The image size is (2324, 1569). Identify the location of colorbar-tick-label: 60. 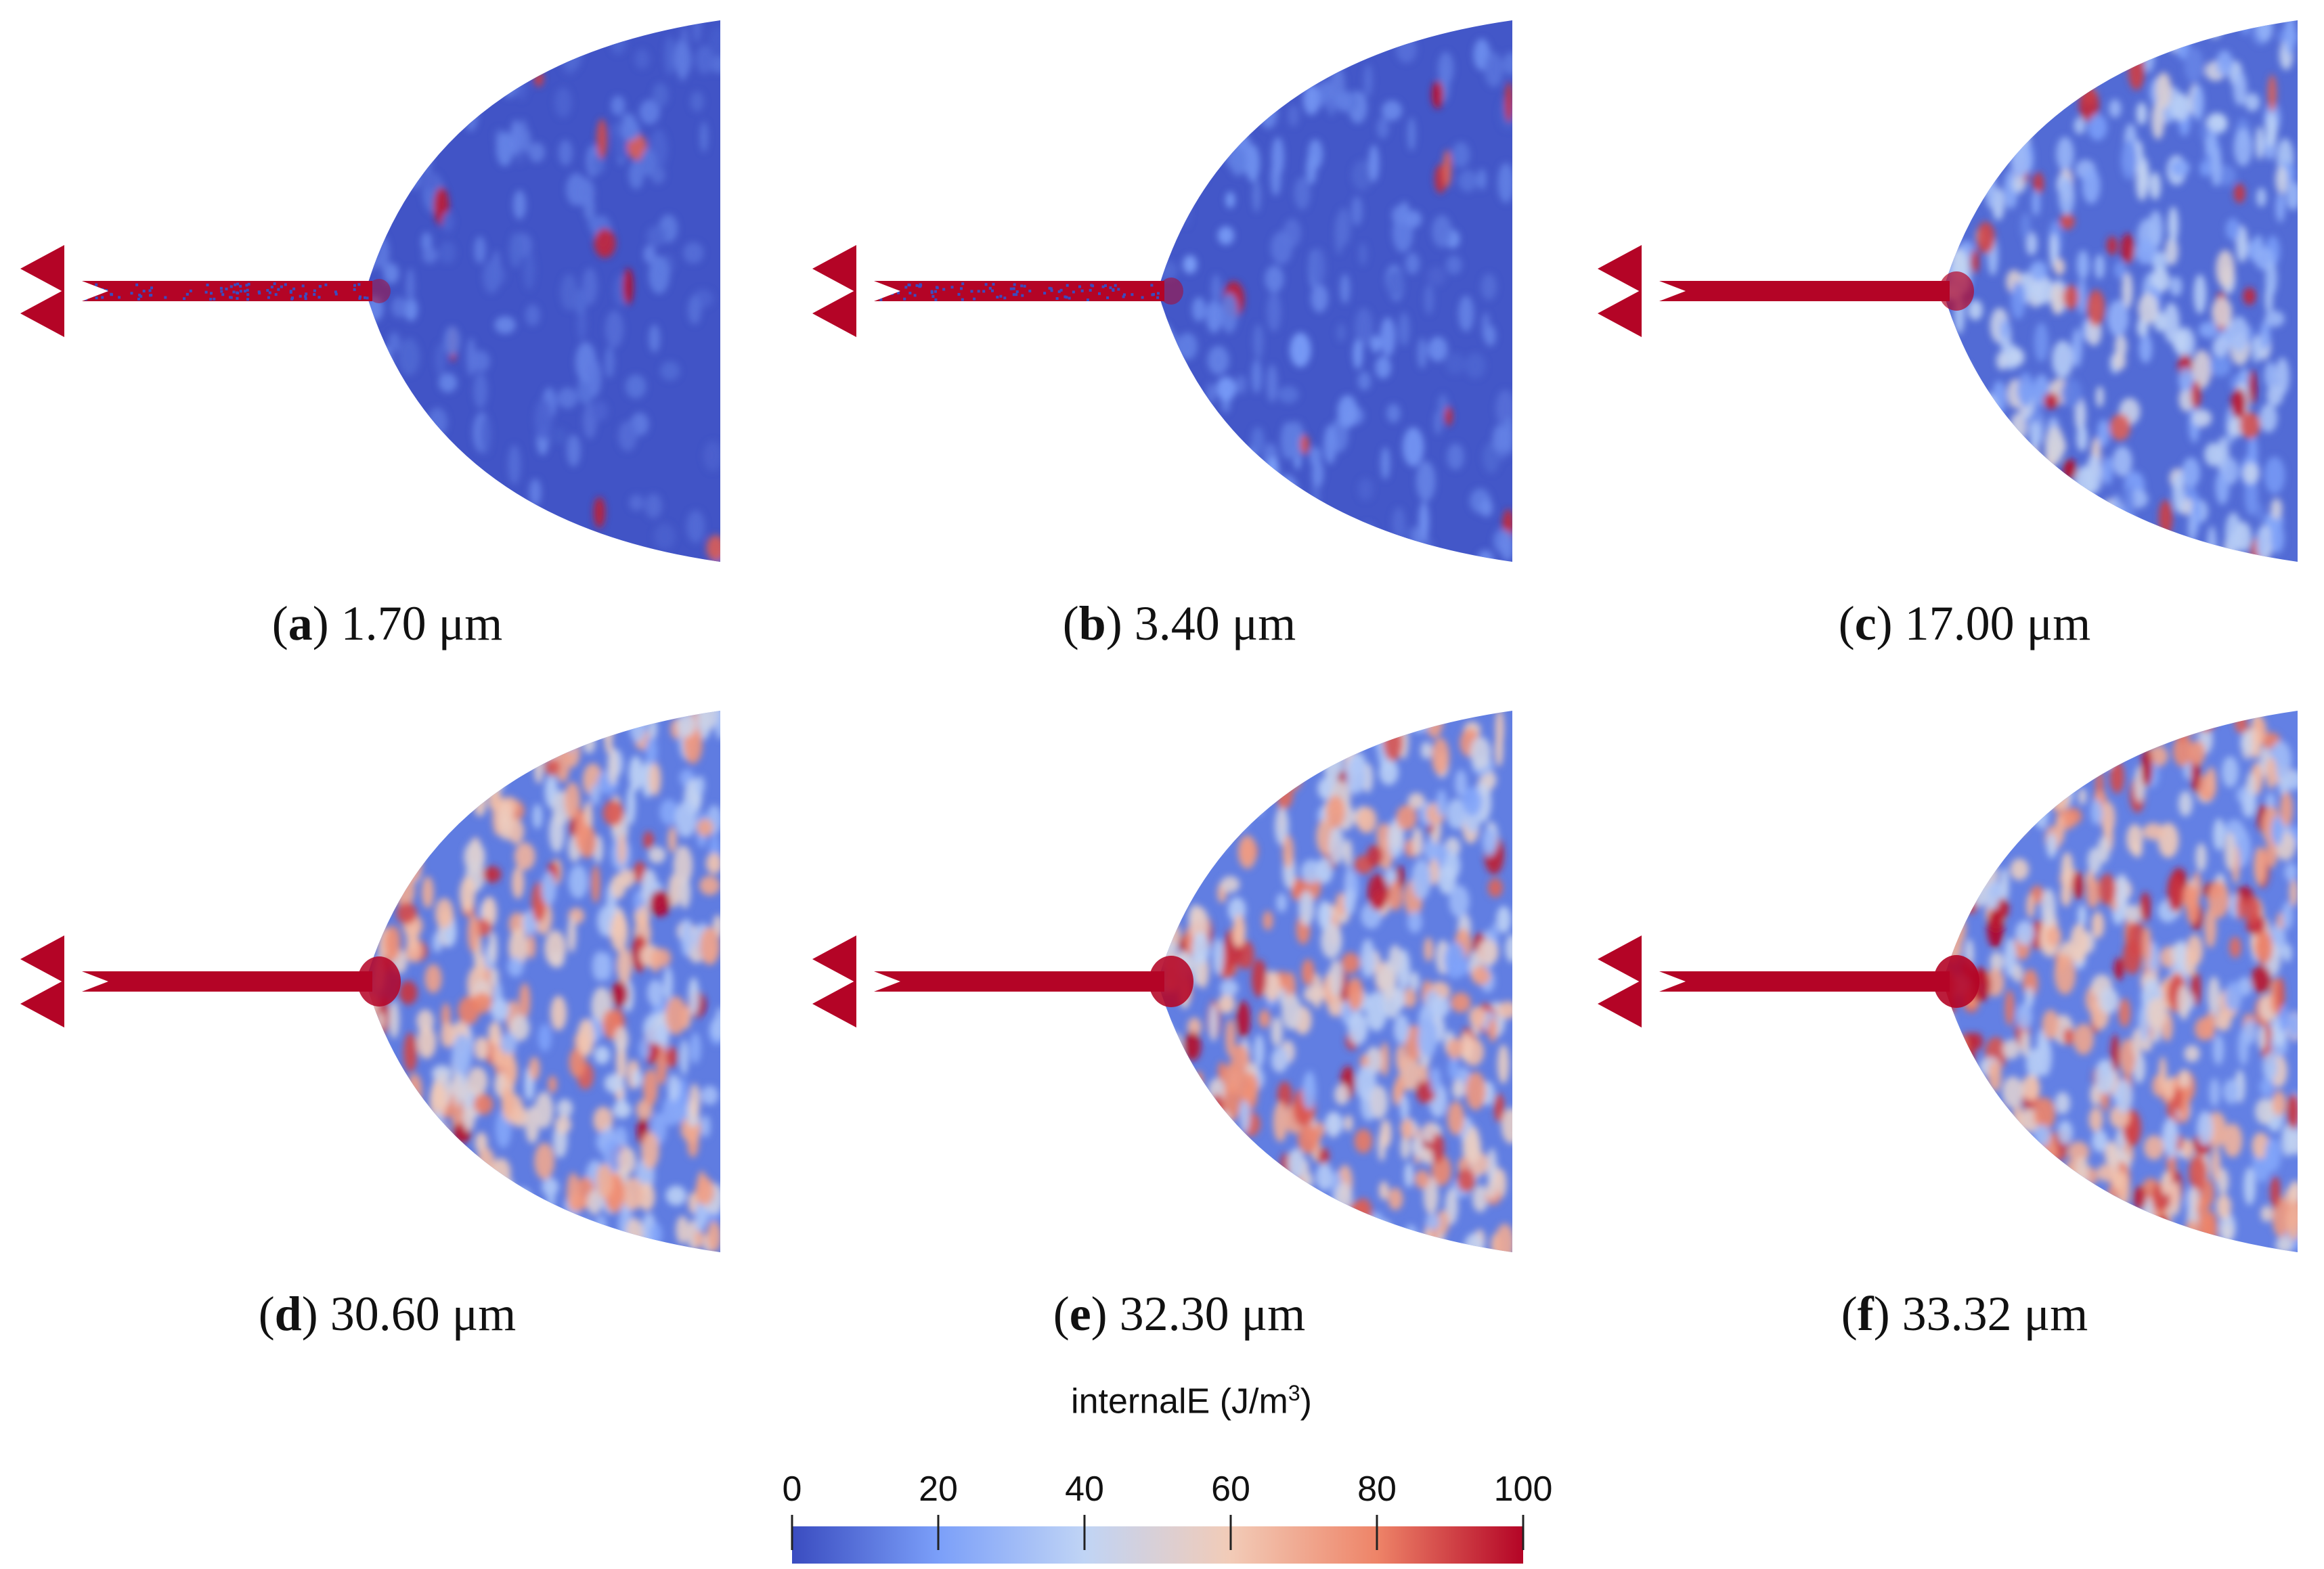
(1230, 1489).